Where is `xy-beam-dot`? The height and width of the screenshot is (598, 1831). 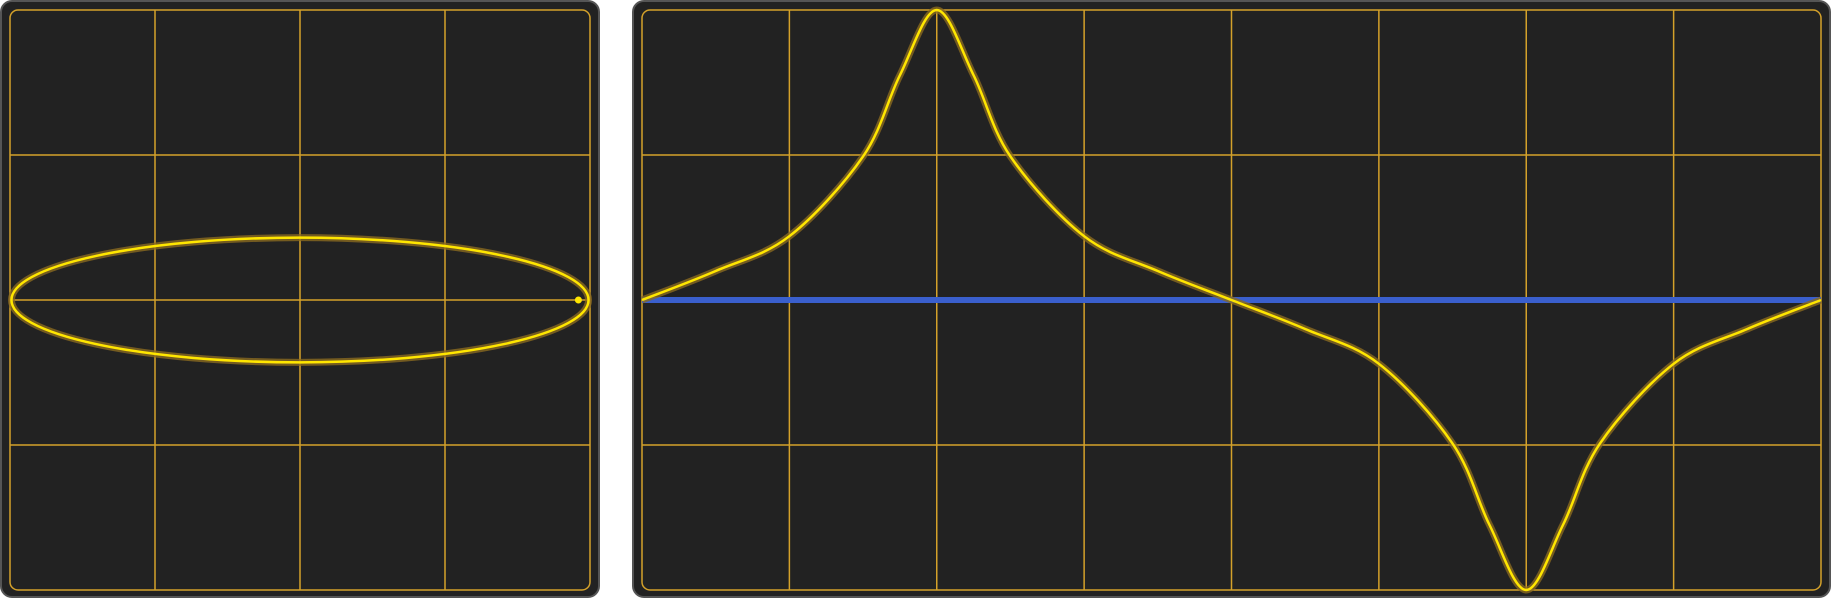
xy-beam-dot is located at coordinates (578, 300).